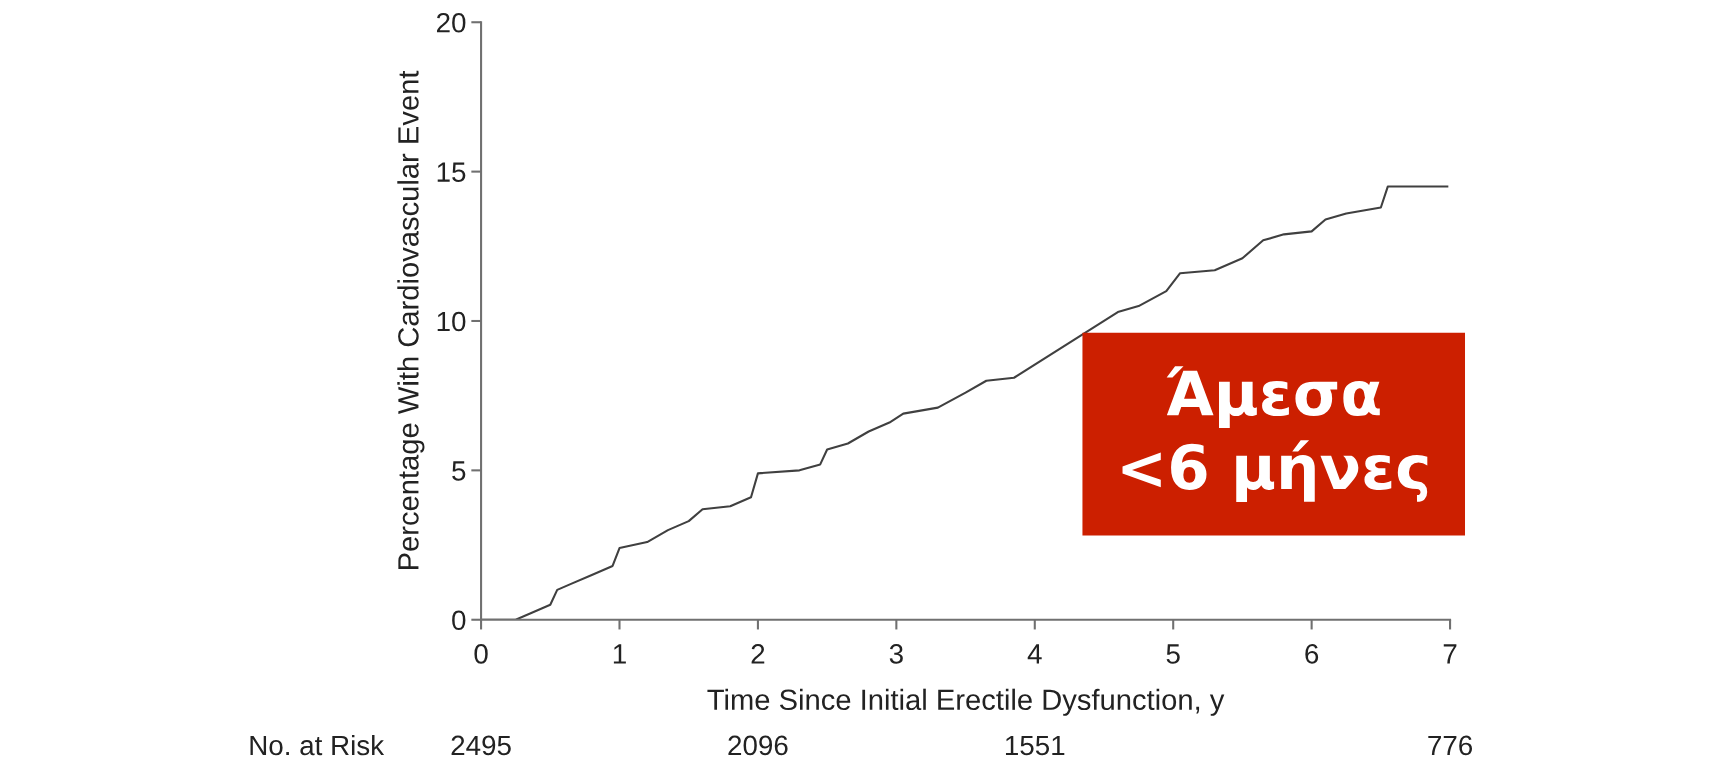  I want to click on text: 2495, so click(481, 745).